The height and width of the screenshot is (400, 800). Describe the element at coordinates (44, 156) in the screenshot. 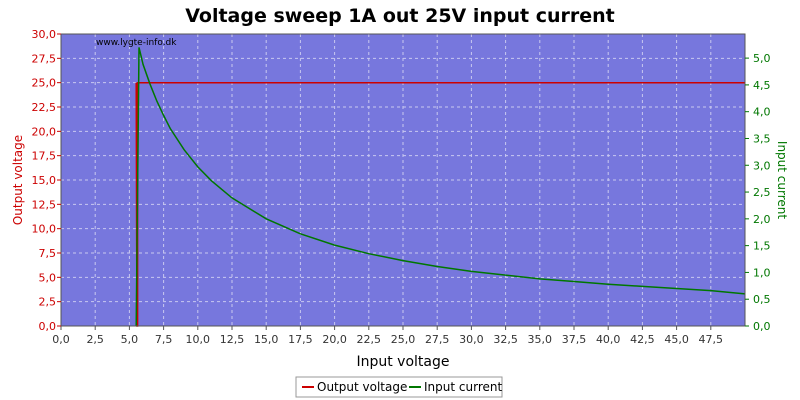

I see `y-left-tick-label: 17,5` at that location.